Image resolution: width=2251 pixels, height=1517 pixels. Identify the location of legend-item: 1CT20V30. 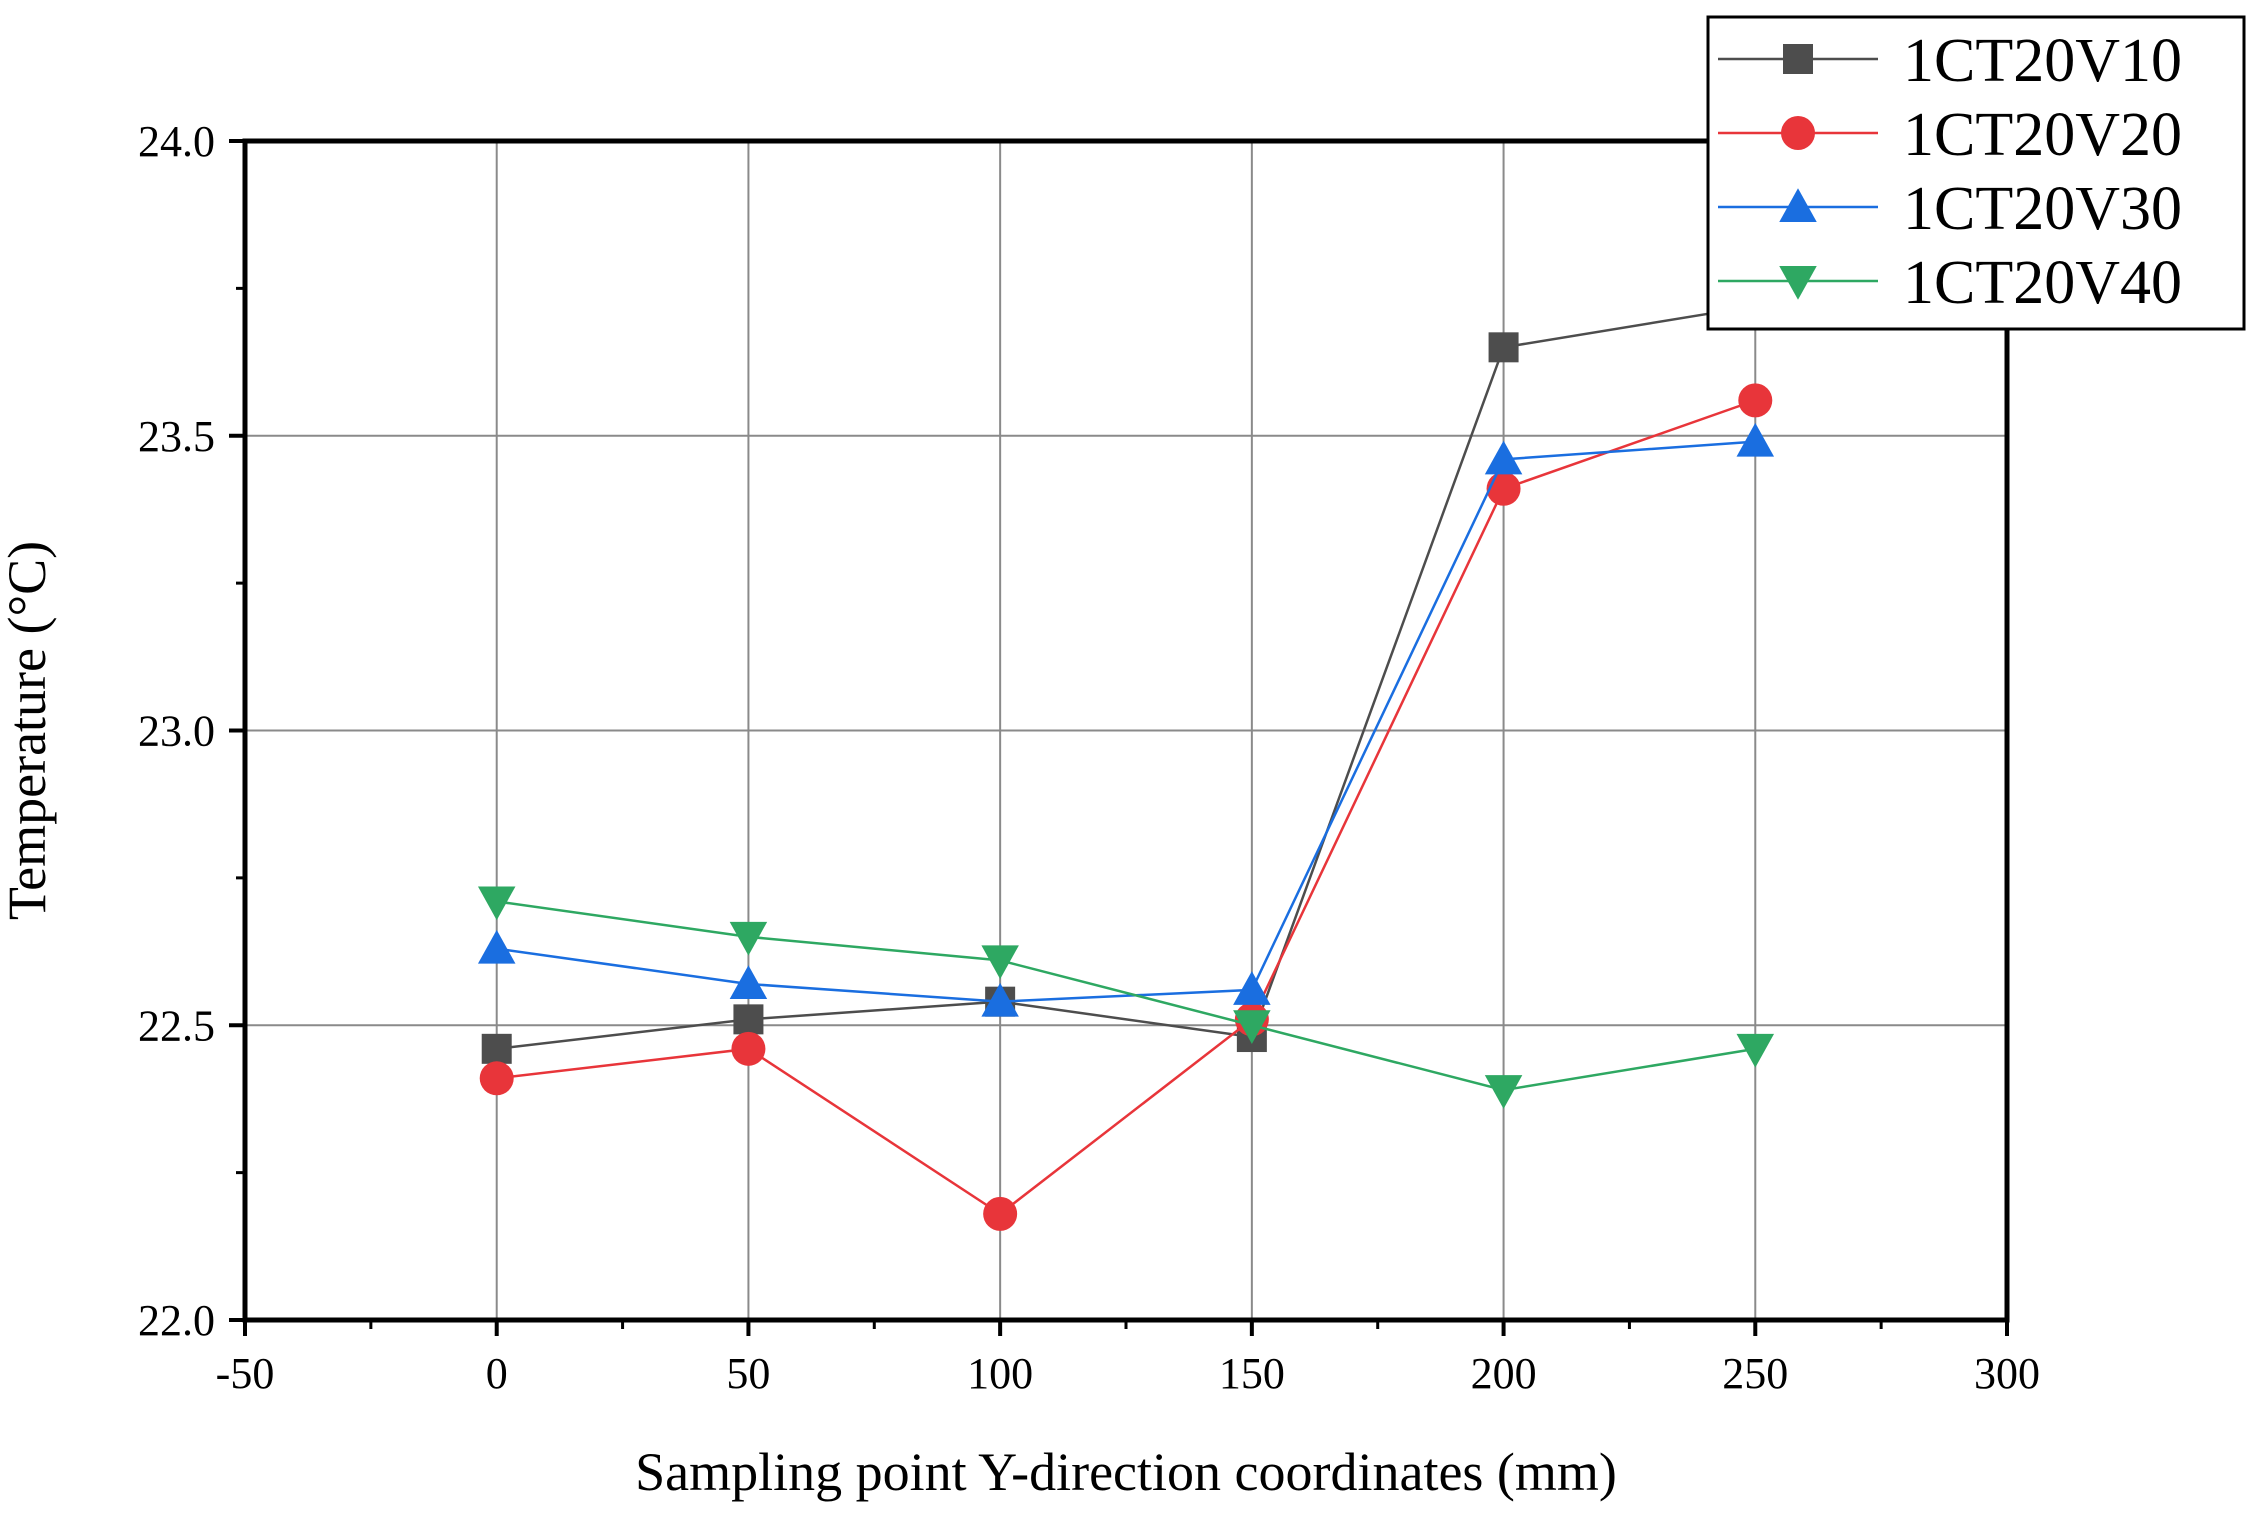
(1950, 209).